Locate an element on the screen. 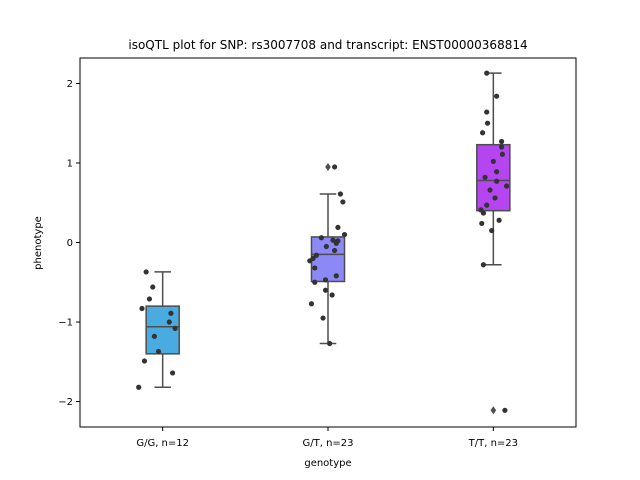 This screenshot has width=640, height=480. y-tick-label: 2 is located at coordinates (70, 84).